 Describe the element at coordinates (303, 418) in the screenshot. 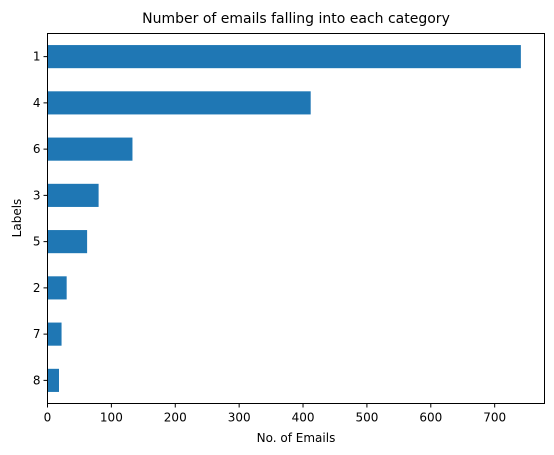

I see `x-tick-label: 400` at that location.